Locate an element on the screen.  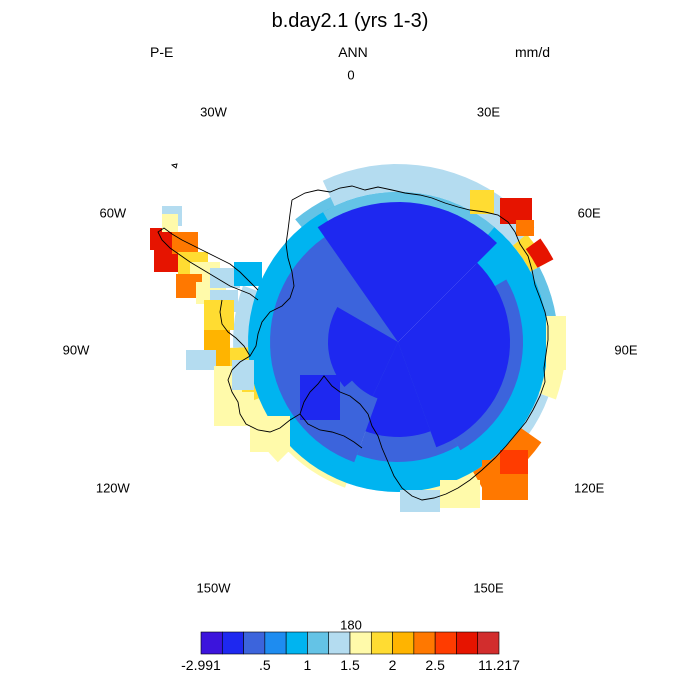
longitude-label: 150W is located at coordinates (213, 588).